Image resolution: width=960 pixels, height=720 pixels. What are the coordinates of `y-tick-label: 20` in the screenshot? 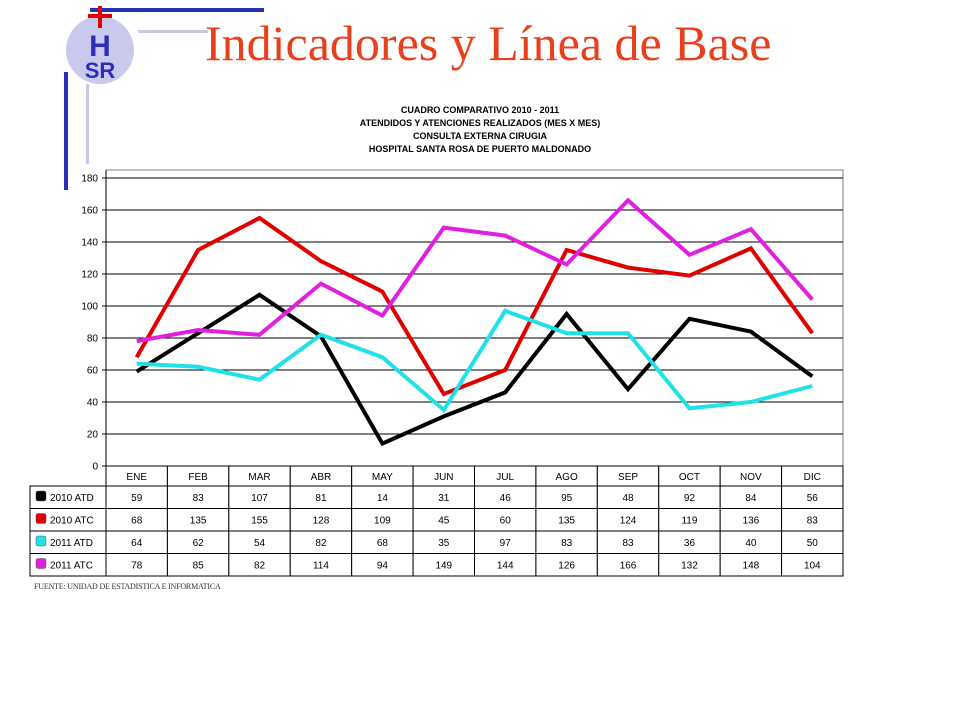 It's located at (93, 435).